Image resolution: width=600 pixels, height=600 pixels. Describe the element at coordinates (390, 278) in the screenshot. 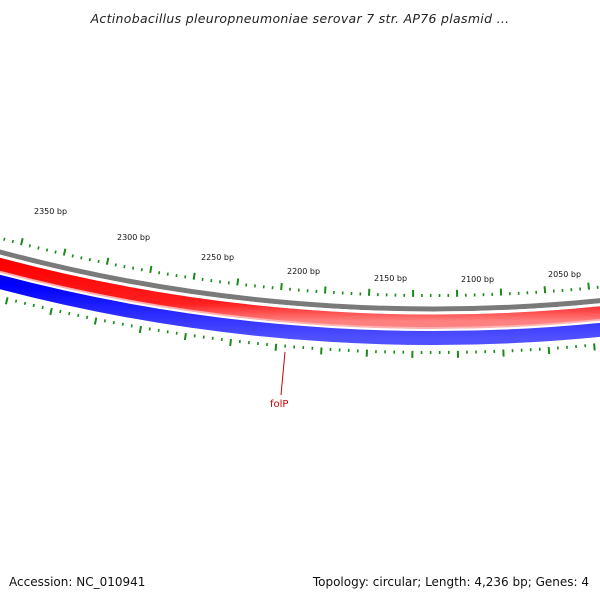

I see `scale-label-2150: 2150 bp` at that location.